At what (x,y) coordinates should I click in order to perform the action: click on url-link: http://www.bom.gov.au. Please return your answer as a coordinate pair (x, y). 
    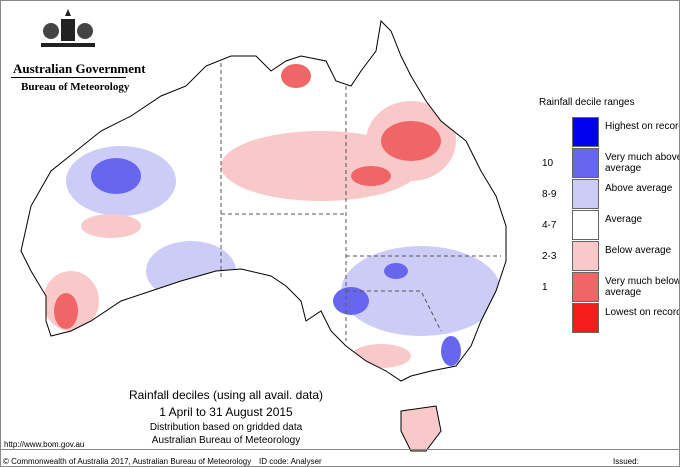
    Looking at the image, I should click on (44, 444).